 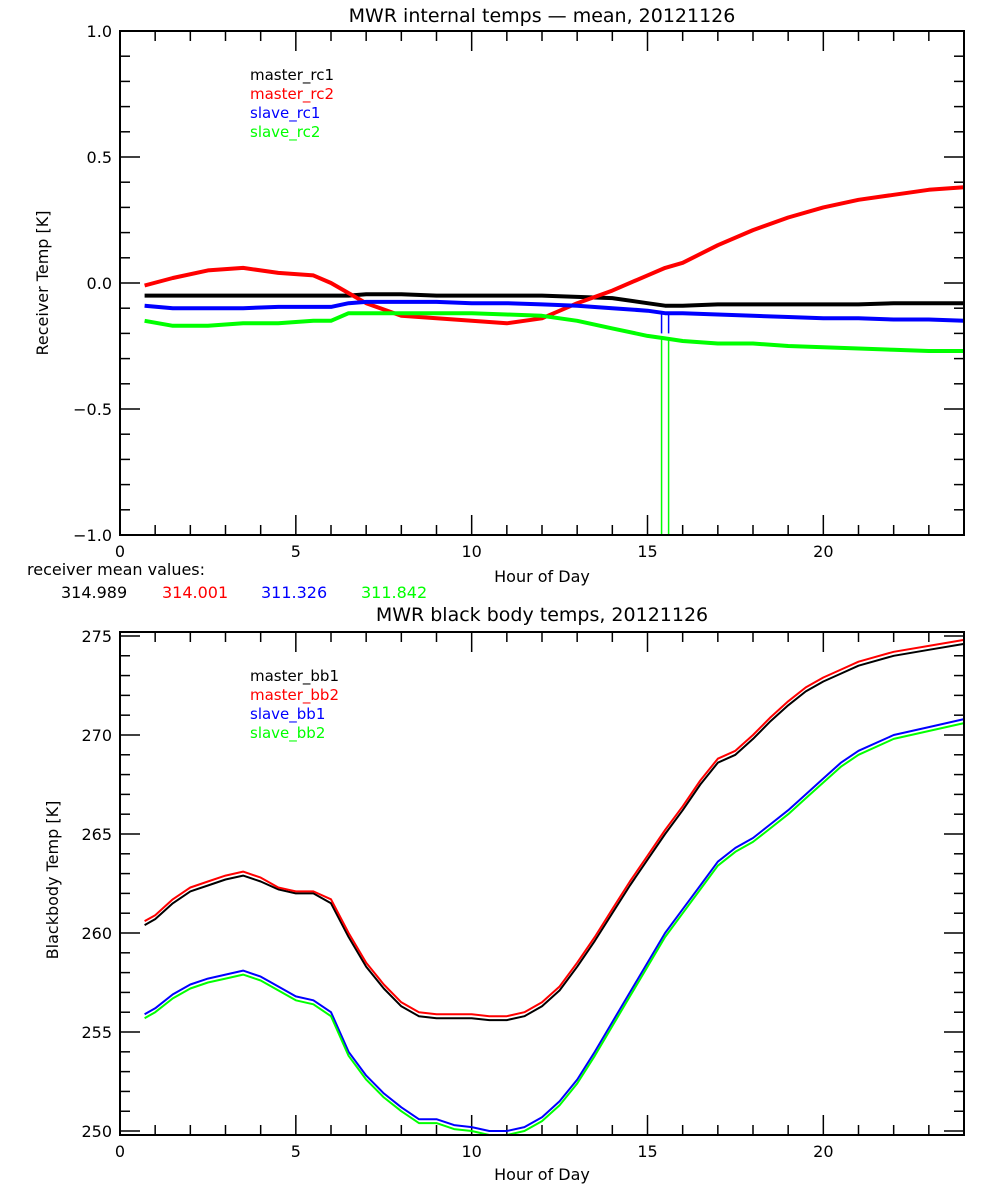 What do you see at coordinates (294, 676) in the screenshot?
I see `legend-entry: master_bb1` at bounding box center [294, 676].